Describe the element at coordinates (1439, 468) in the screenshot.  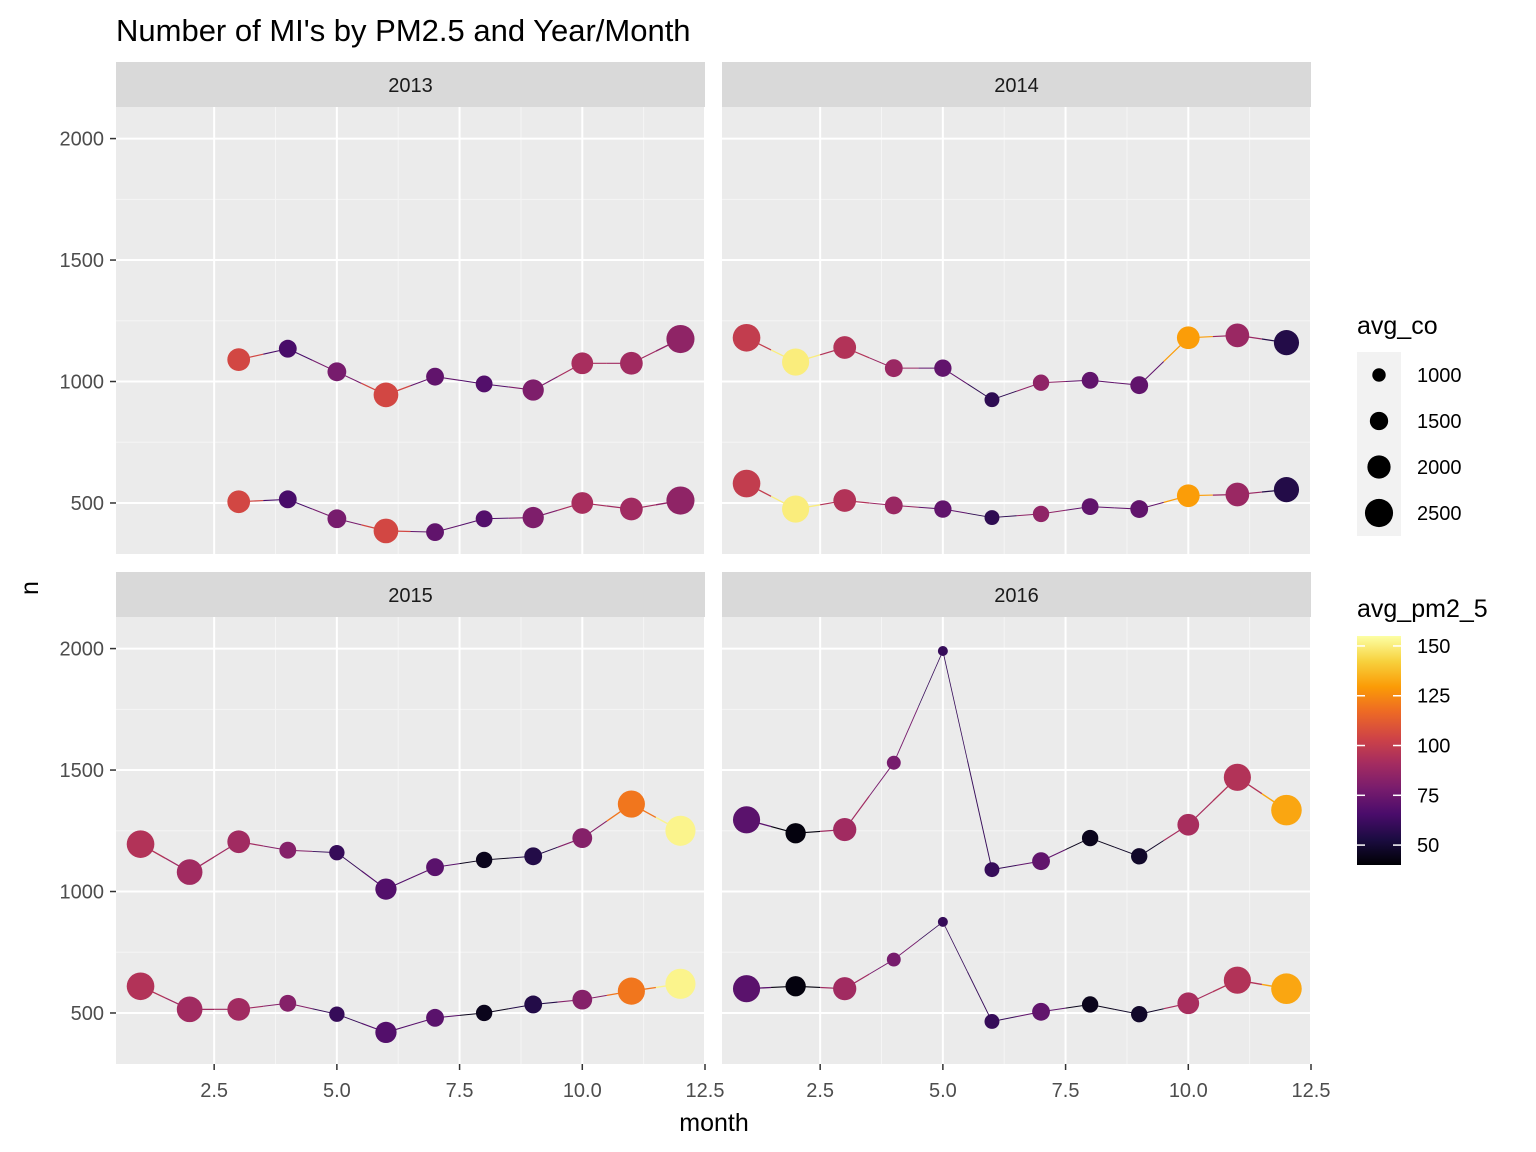
I see `legend-size-label: 2000` at that location.